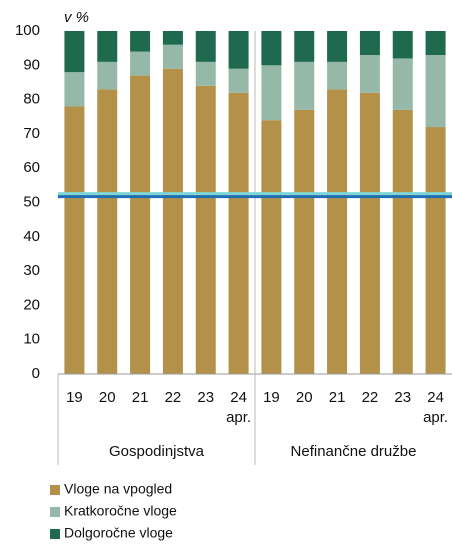 This screenshot has width=452, height=551. What do you see at coordinates (157, 451) in the screenshot?
I see `group-label: Gospodinjstva` at bounding box center [157, 451].